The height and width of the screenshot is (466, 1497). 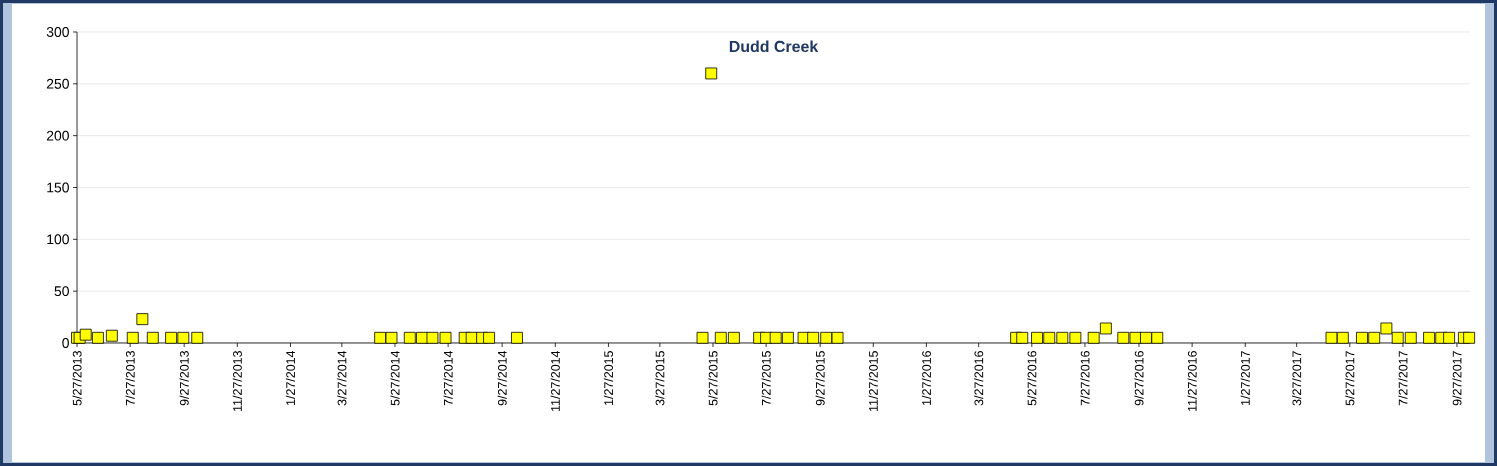 I want to click on chart-title: Dudd Creek, so click(x=774, y=46).